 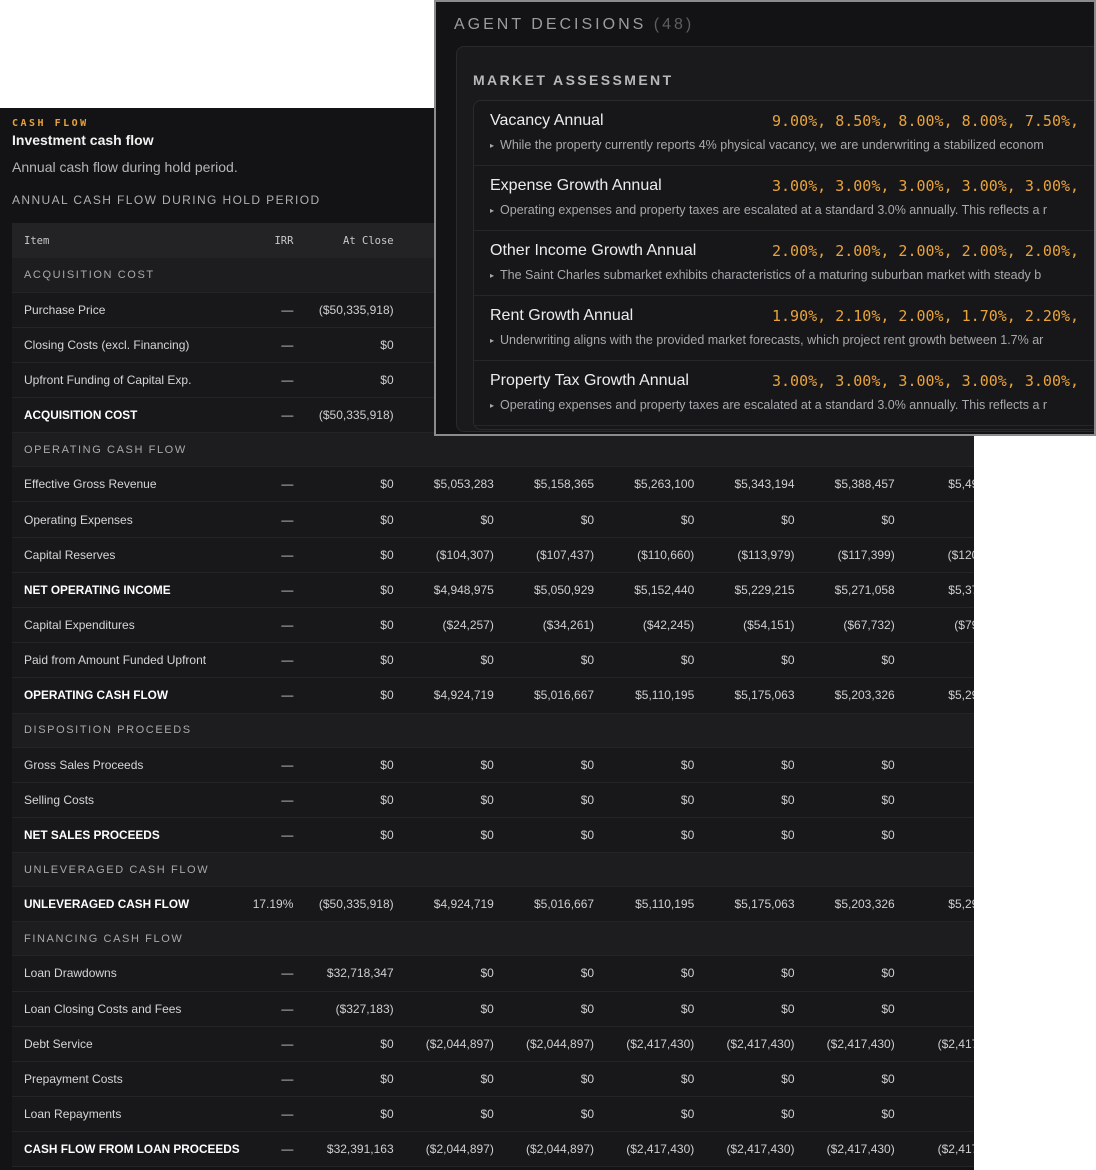 What do you see at coordinates (769, 625) in the screenshot?
I see `value-cell: ($54,151)` at bounding box center [769, 625].